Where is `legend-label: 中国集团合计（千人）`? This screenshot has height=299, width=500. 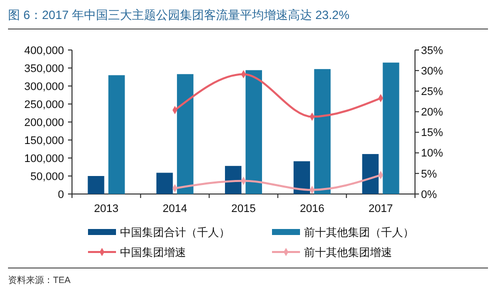
legend-label: 中国集团合计（千人） is located at coordinates (175, 232).